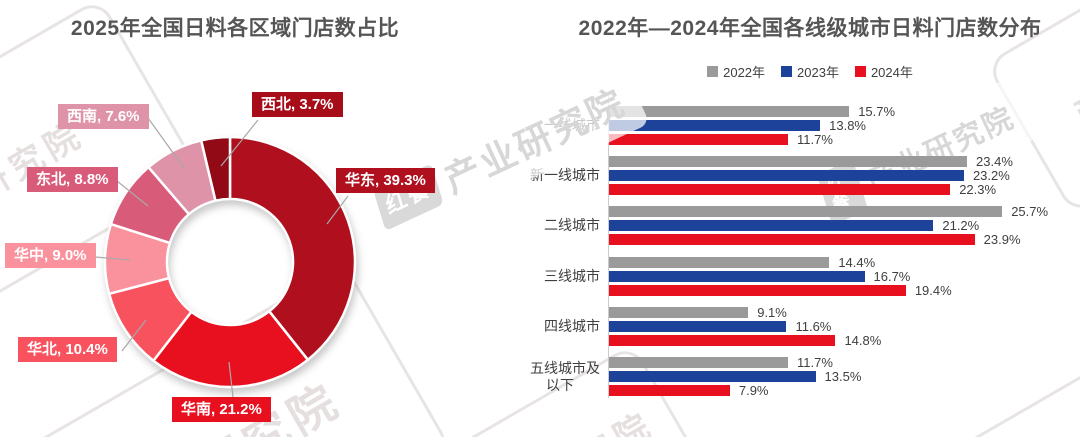  I want to click on category-line: 二线城市, so click(572, 225).